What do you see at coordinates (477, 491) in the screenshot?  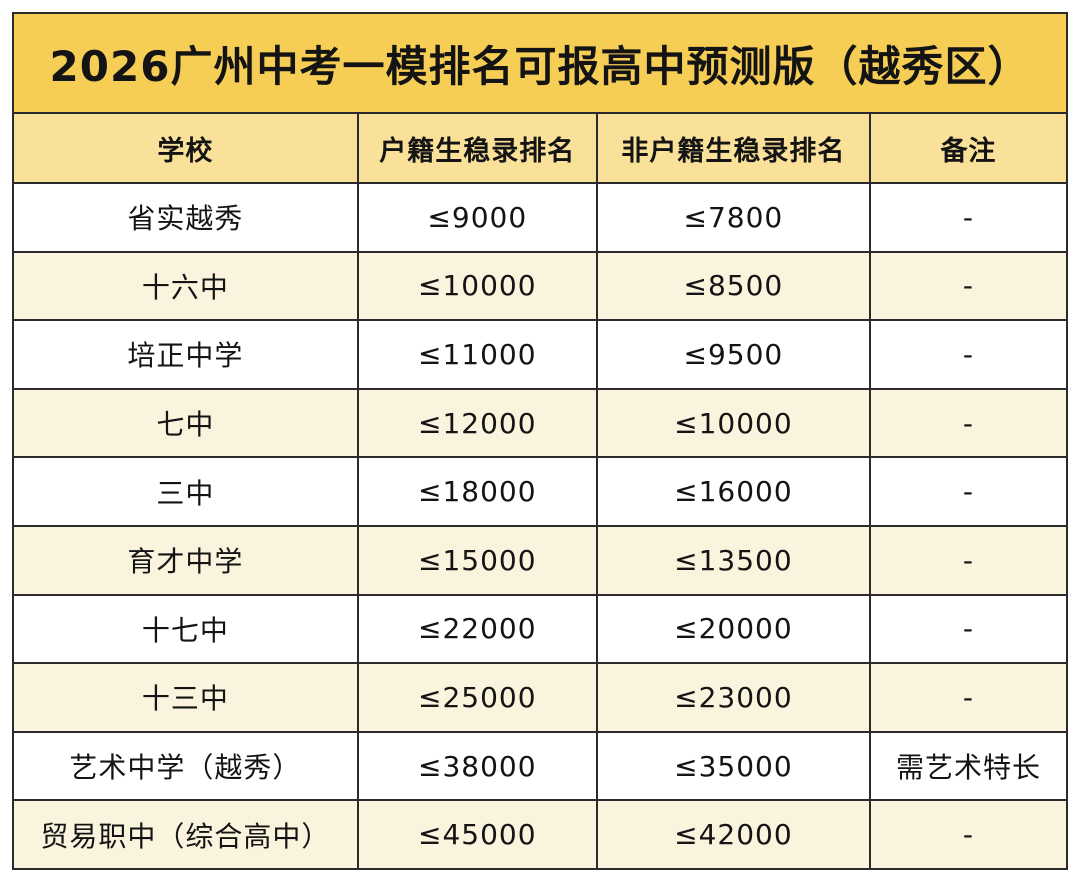 I see `cell-local-rank: ≤18000` at bounding box center [477, 491].